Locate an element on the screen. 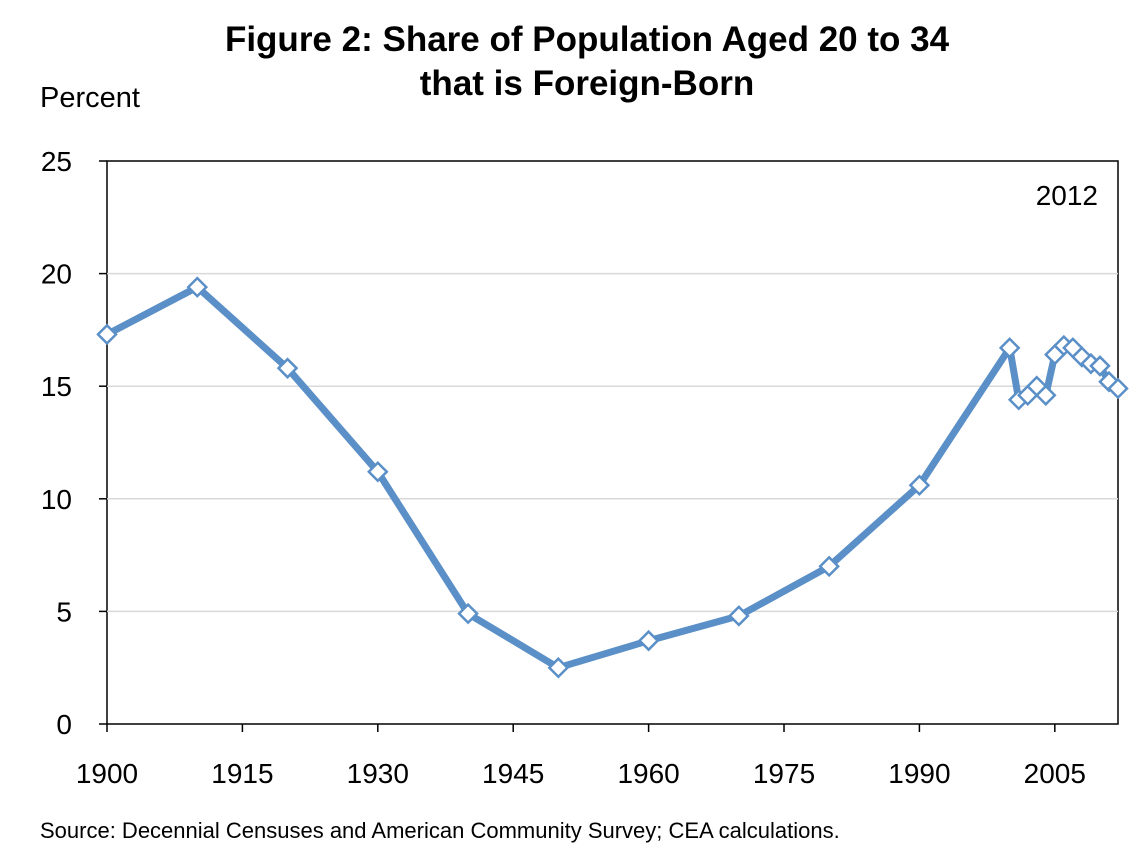  y-tick-label: 10 is located at coordinates (56, 499).